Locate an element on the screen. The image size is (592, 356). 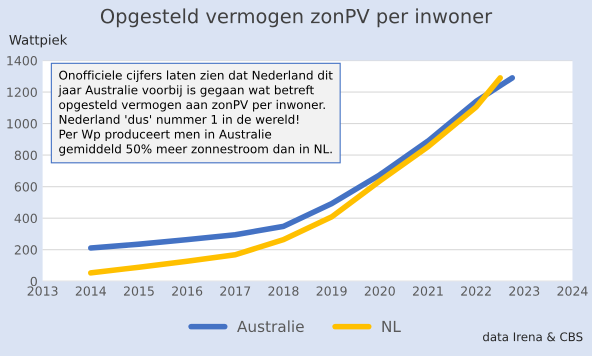
x-tick-label: 2018 is located at coordinates (283, 291).